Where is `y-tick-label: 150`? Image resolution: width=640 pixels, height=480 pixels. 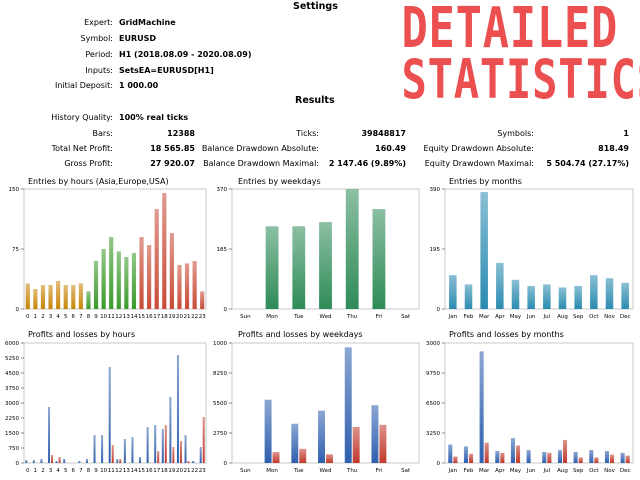 y-tick-label: 150 is located at coordinates (14, 190).